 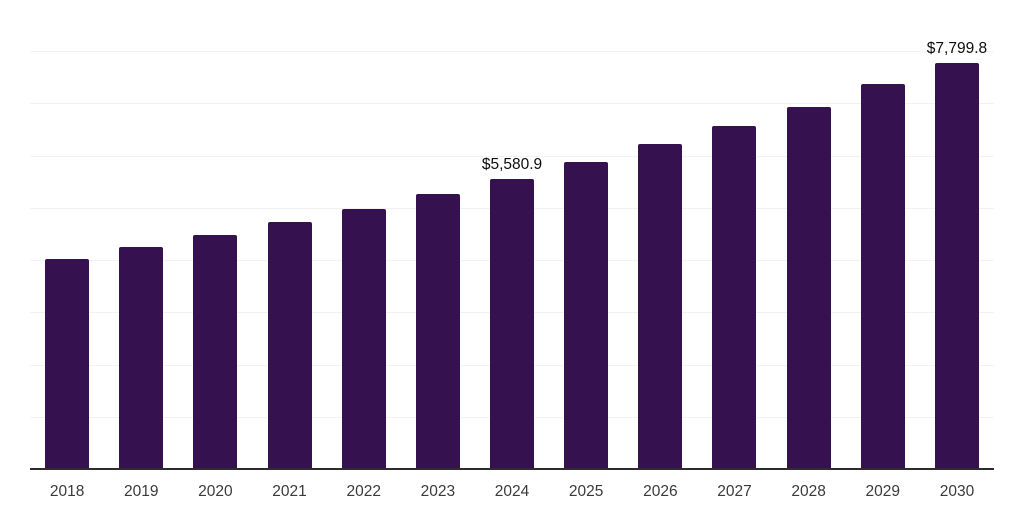 I want to click on bar-column-2024: $5,580.9, so click(x=512, y=235).